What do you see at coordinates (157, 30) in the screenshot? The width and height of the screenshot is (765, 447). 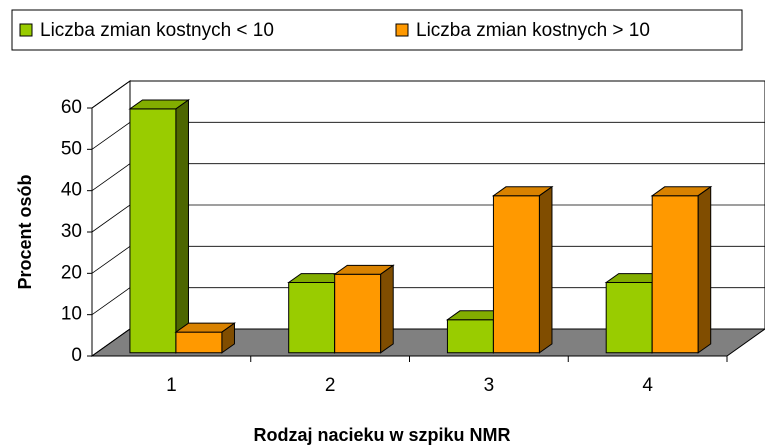 I see `legend-label: Liczba zmian kostnych < 10` at bounding box center [157, 30].